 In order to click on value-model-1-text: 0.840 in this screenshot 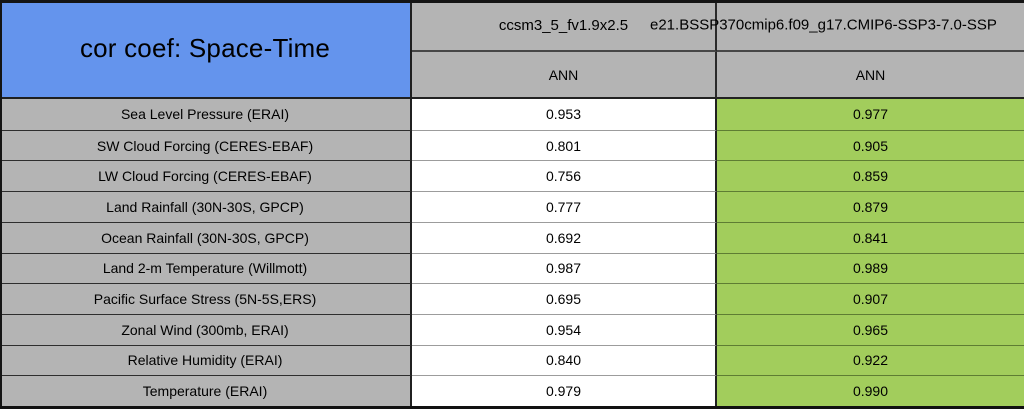, I will do `click(563, 360)`.